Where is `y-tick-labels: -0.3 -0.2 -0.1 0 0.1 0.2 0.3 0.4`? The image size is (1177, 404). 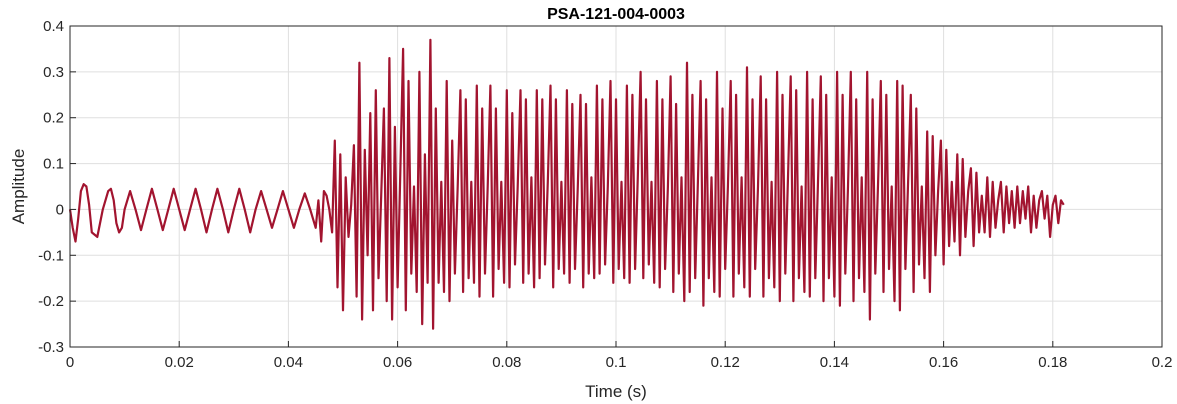
y-tick-labels: -0.3 -0.2 -0.1 0 0.1 0.2 0.3 0.4 is located at coordinates (51, 187).